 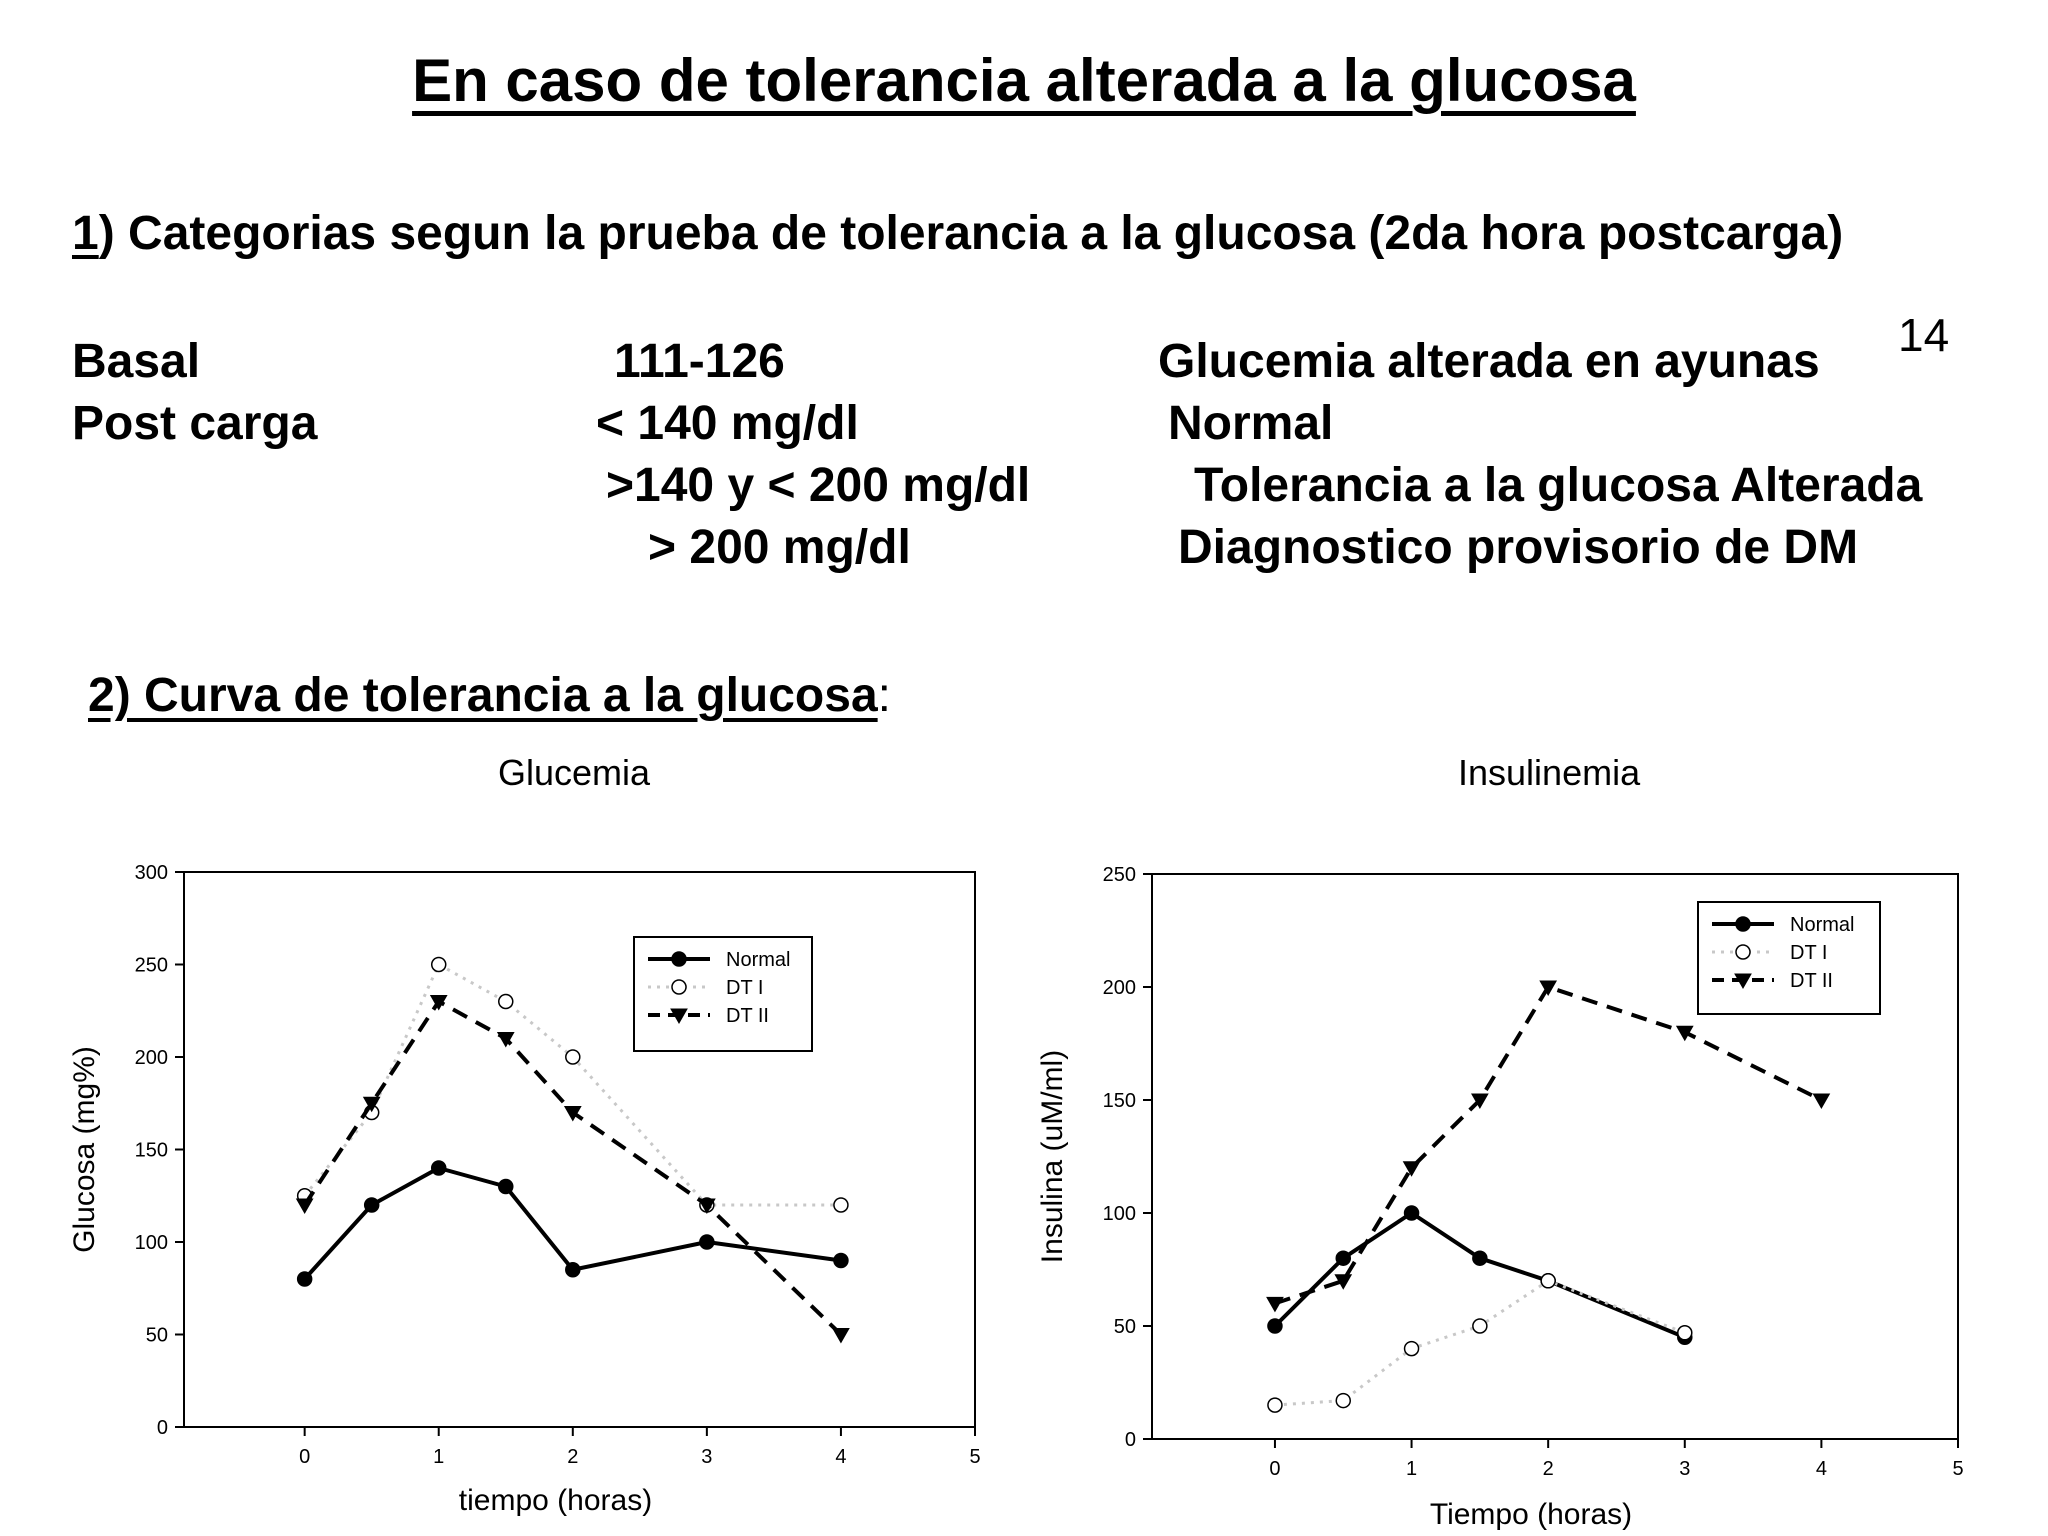 I want to click on chart1-title: Glucemia, so click(x=574, y=772).